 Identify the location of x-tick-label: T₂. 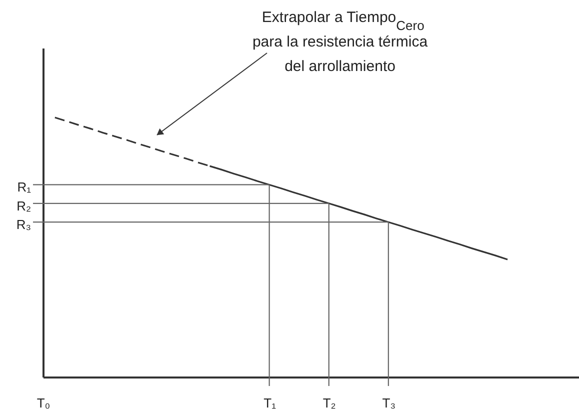
(329, 403).